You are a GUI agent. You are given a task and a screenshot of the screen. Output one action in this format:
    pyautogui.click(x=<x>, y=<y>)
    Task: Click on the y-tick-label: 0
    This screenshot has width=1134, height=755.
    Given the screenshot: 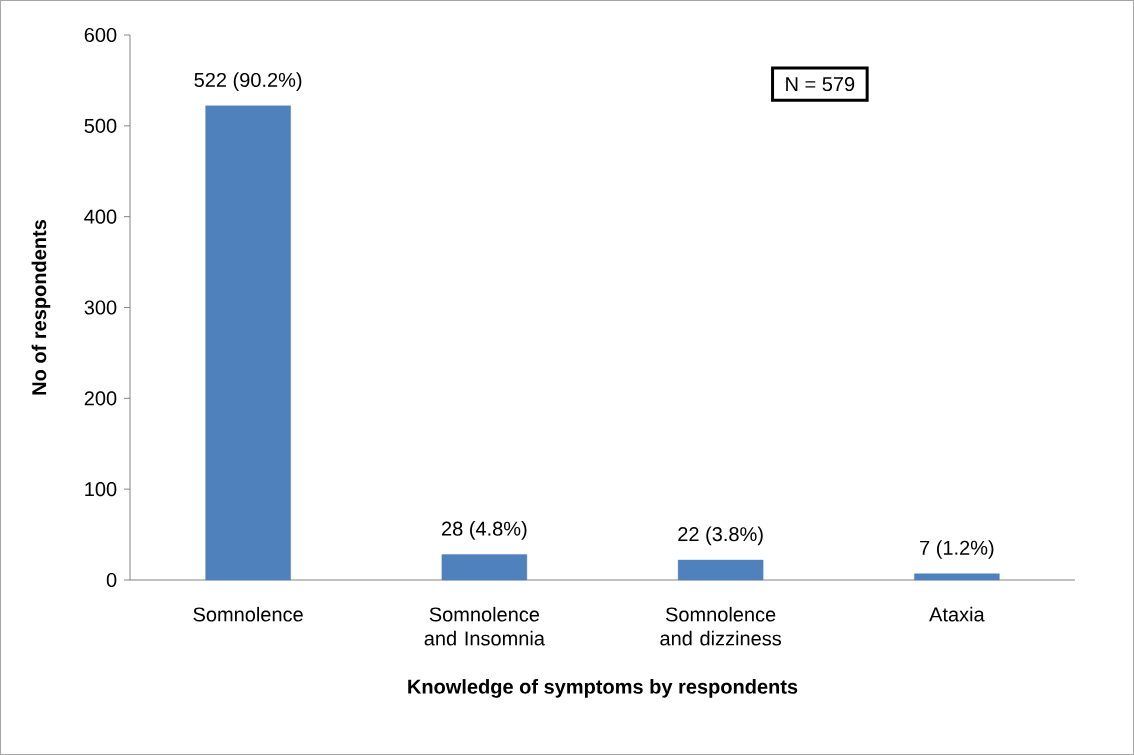 What is the action you would take?
    pyautogui.click(x=111, y=580)
    